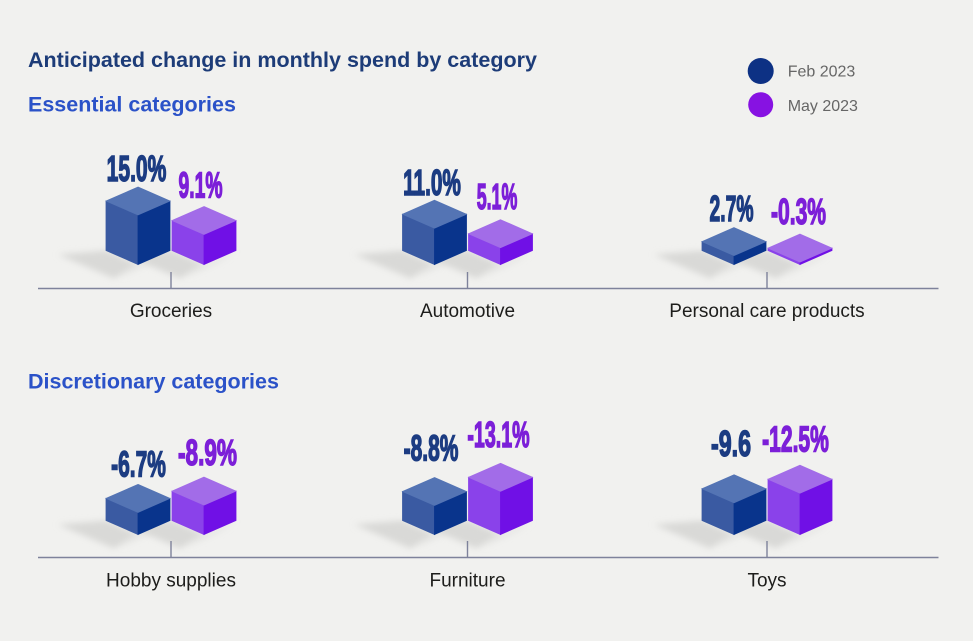 This screenshot has height=641, width=973. I want to click on svg-text: Hobby supplies, so click(171, 581).